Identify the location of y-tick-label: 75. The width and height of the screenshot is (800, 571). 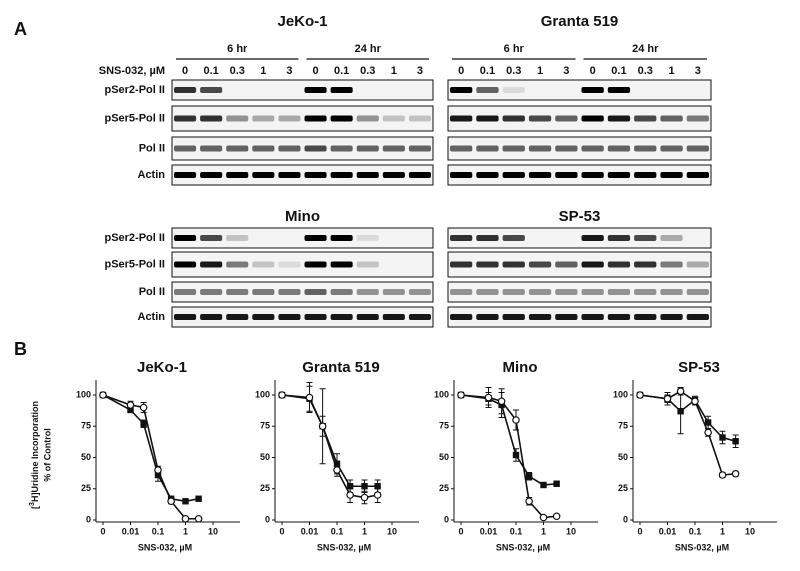
(265, 426).